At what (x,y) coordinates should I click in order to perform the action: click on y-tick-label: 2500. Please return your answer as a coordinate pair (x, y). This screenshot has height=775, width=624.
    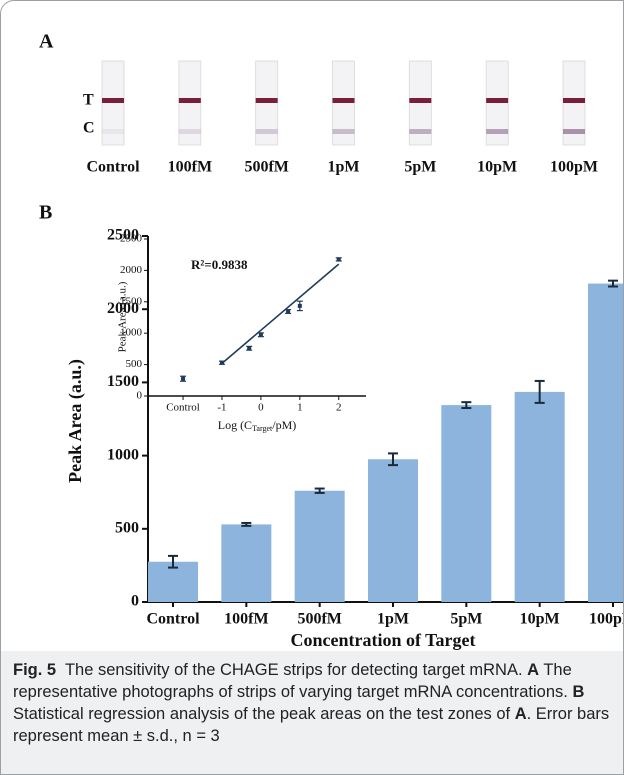
    Looking at the image, I should click on (123, 235).